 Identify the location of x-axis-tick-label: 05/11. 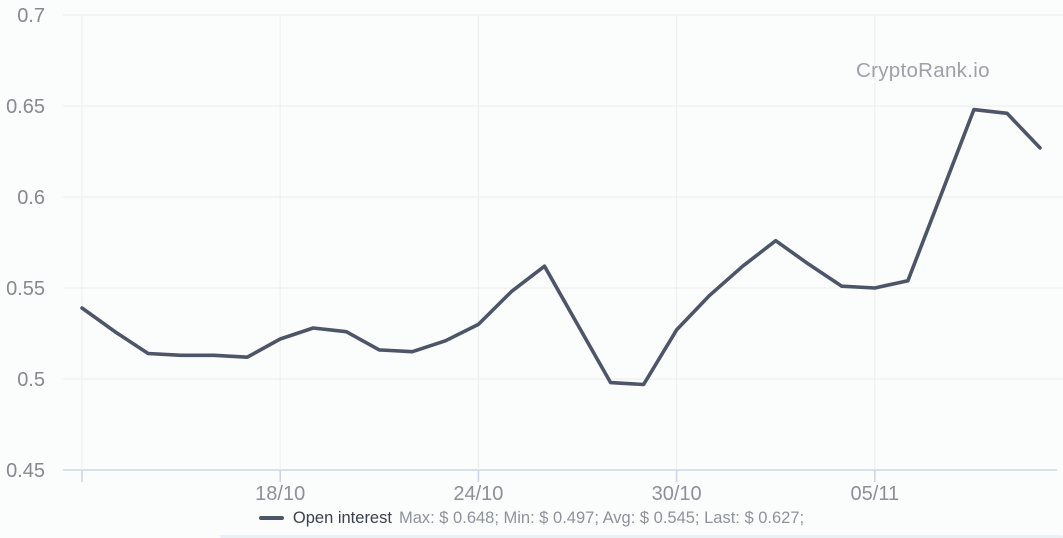
(875, 494).